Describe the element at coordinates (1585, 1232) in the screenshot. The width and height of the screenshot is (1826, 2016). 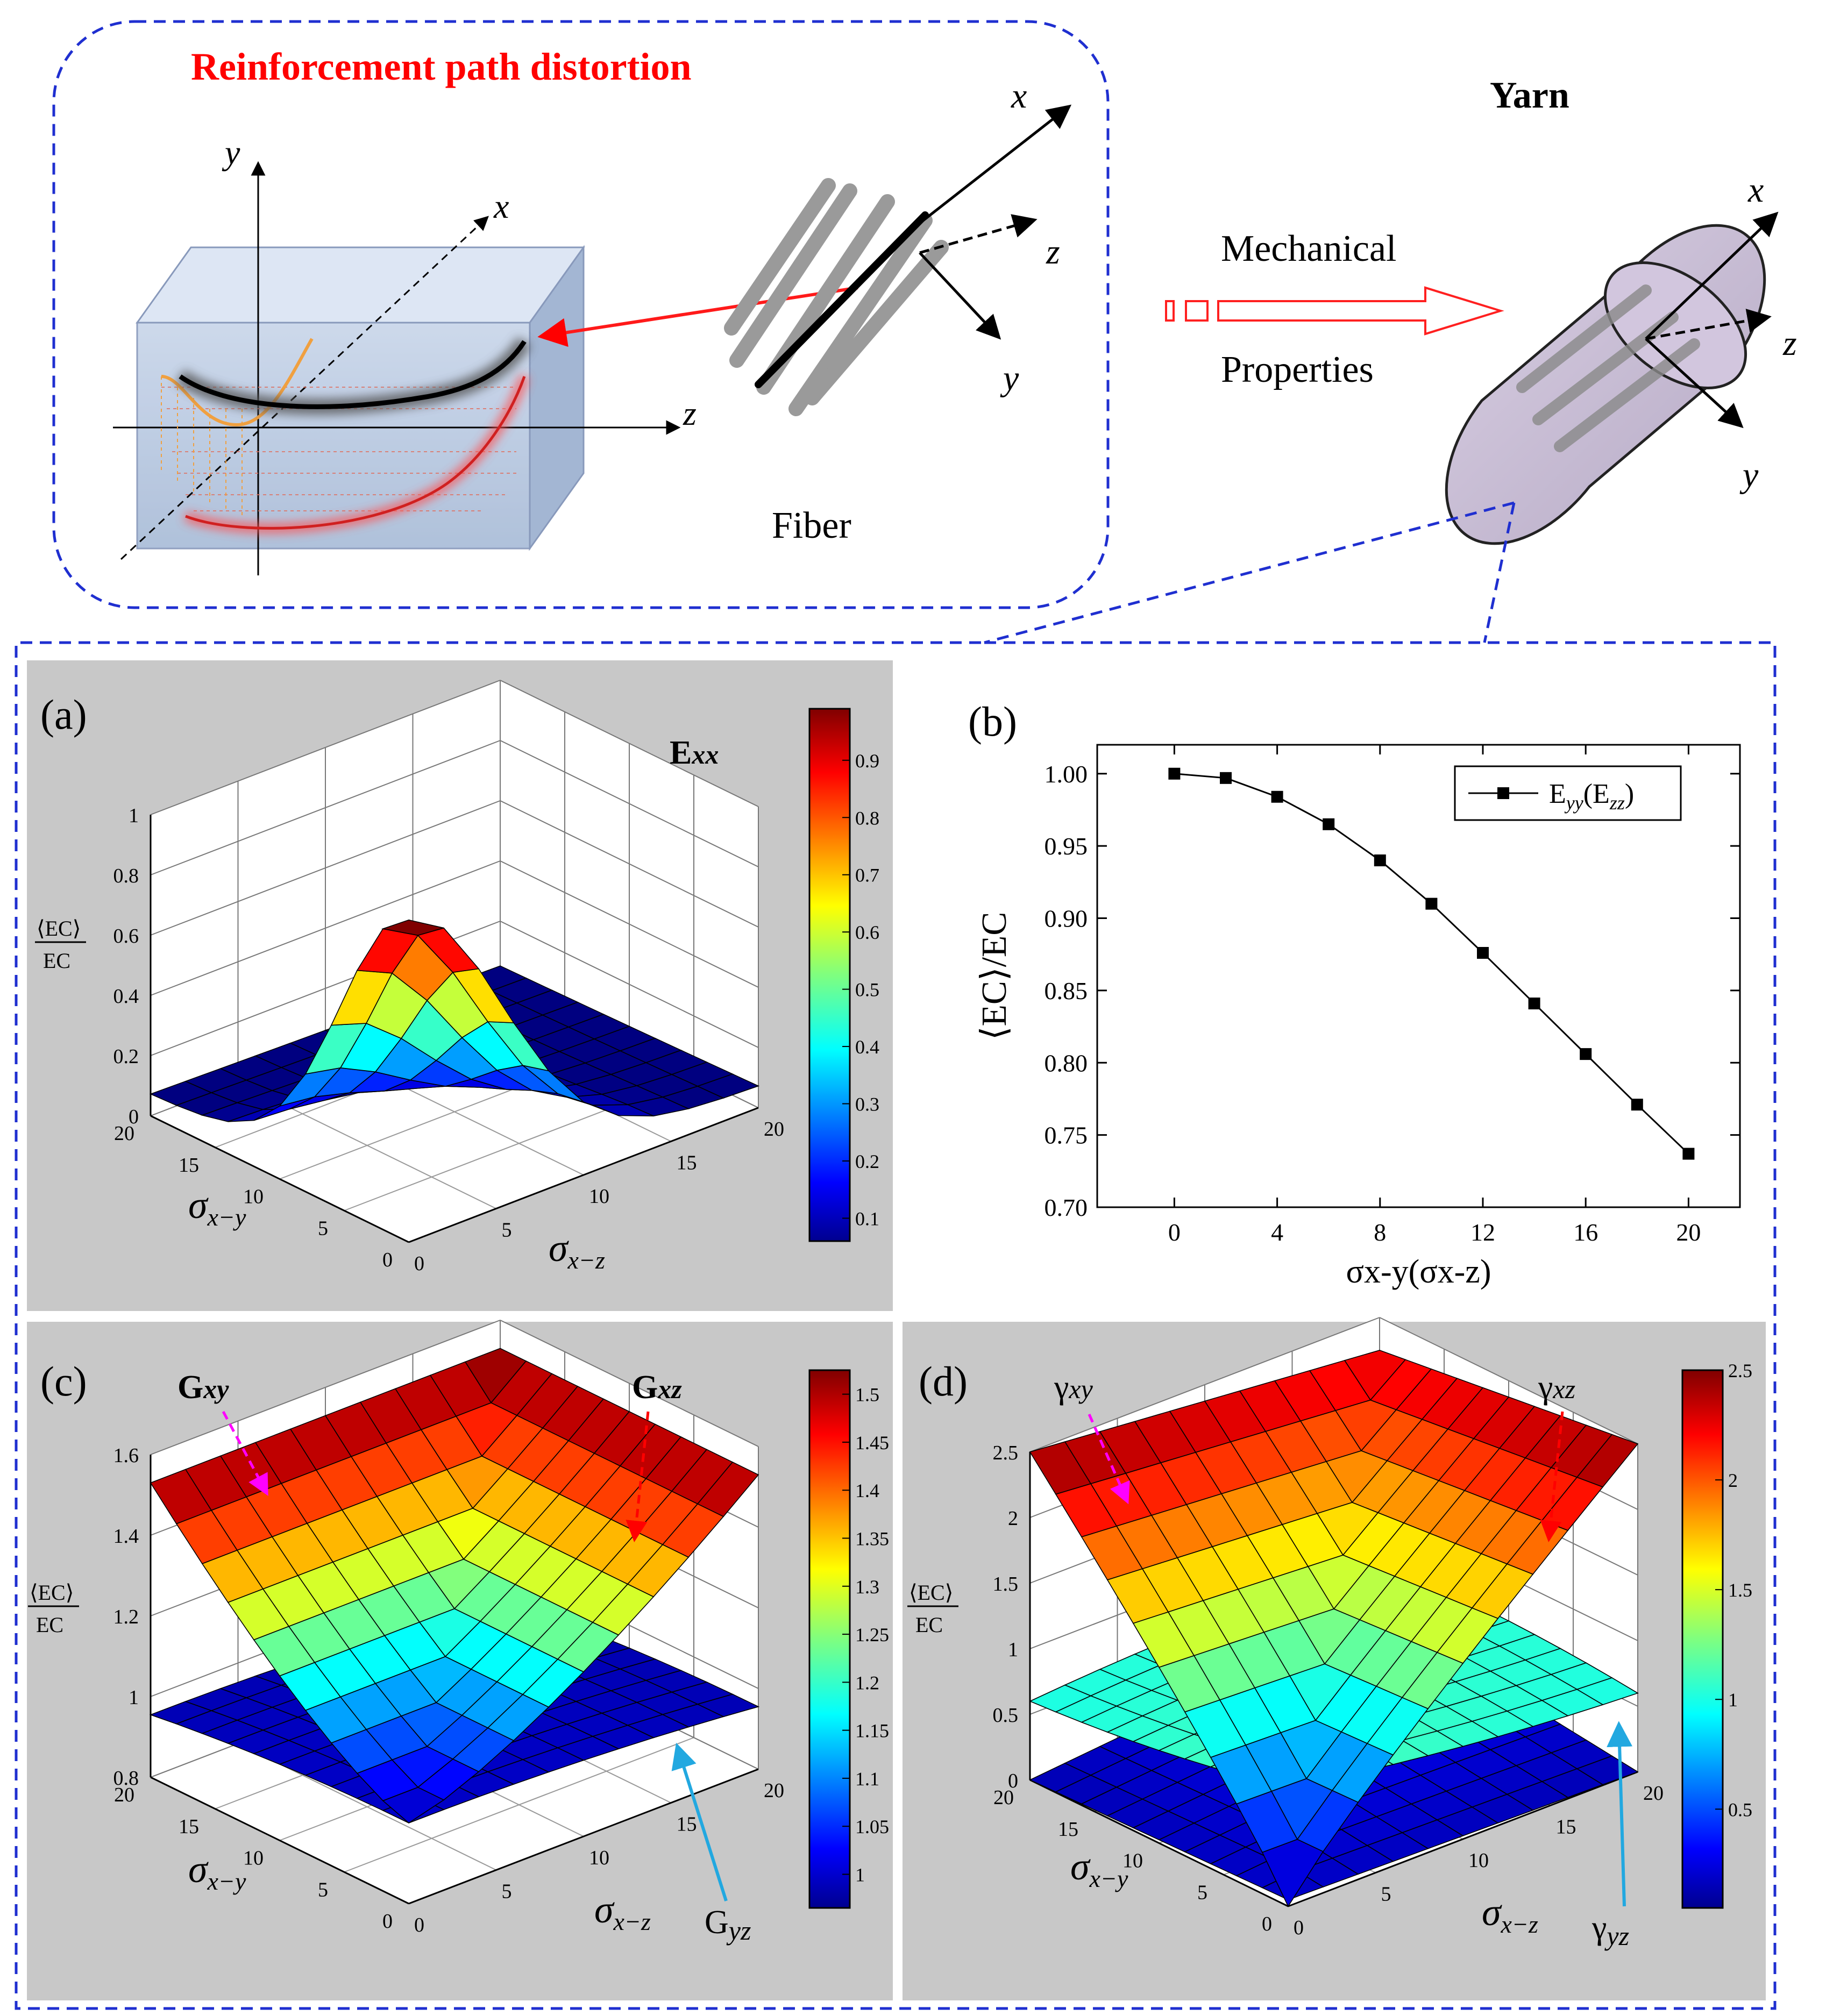
I see `x-tick-label: 16` at that location.